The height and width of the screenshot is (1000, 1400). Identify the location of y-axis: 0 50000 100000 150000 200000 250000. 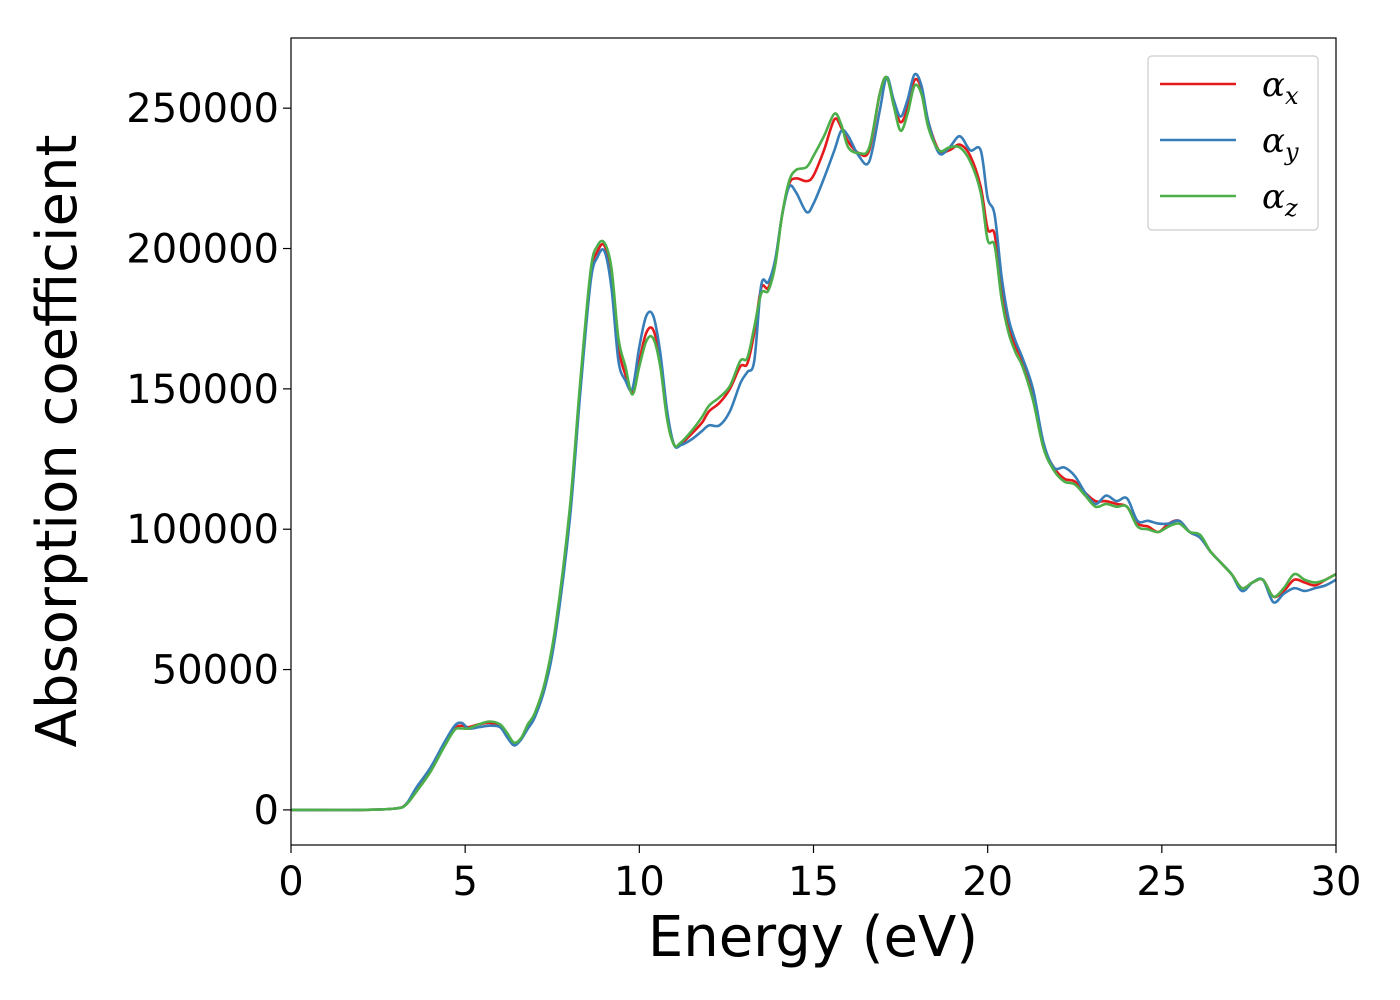
(208, 460).